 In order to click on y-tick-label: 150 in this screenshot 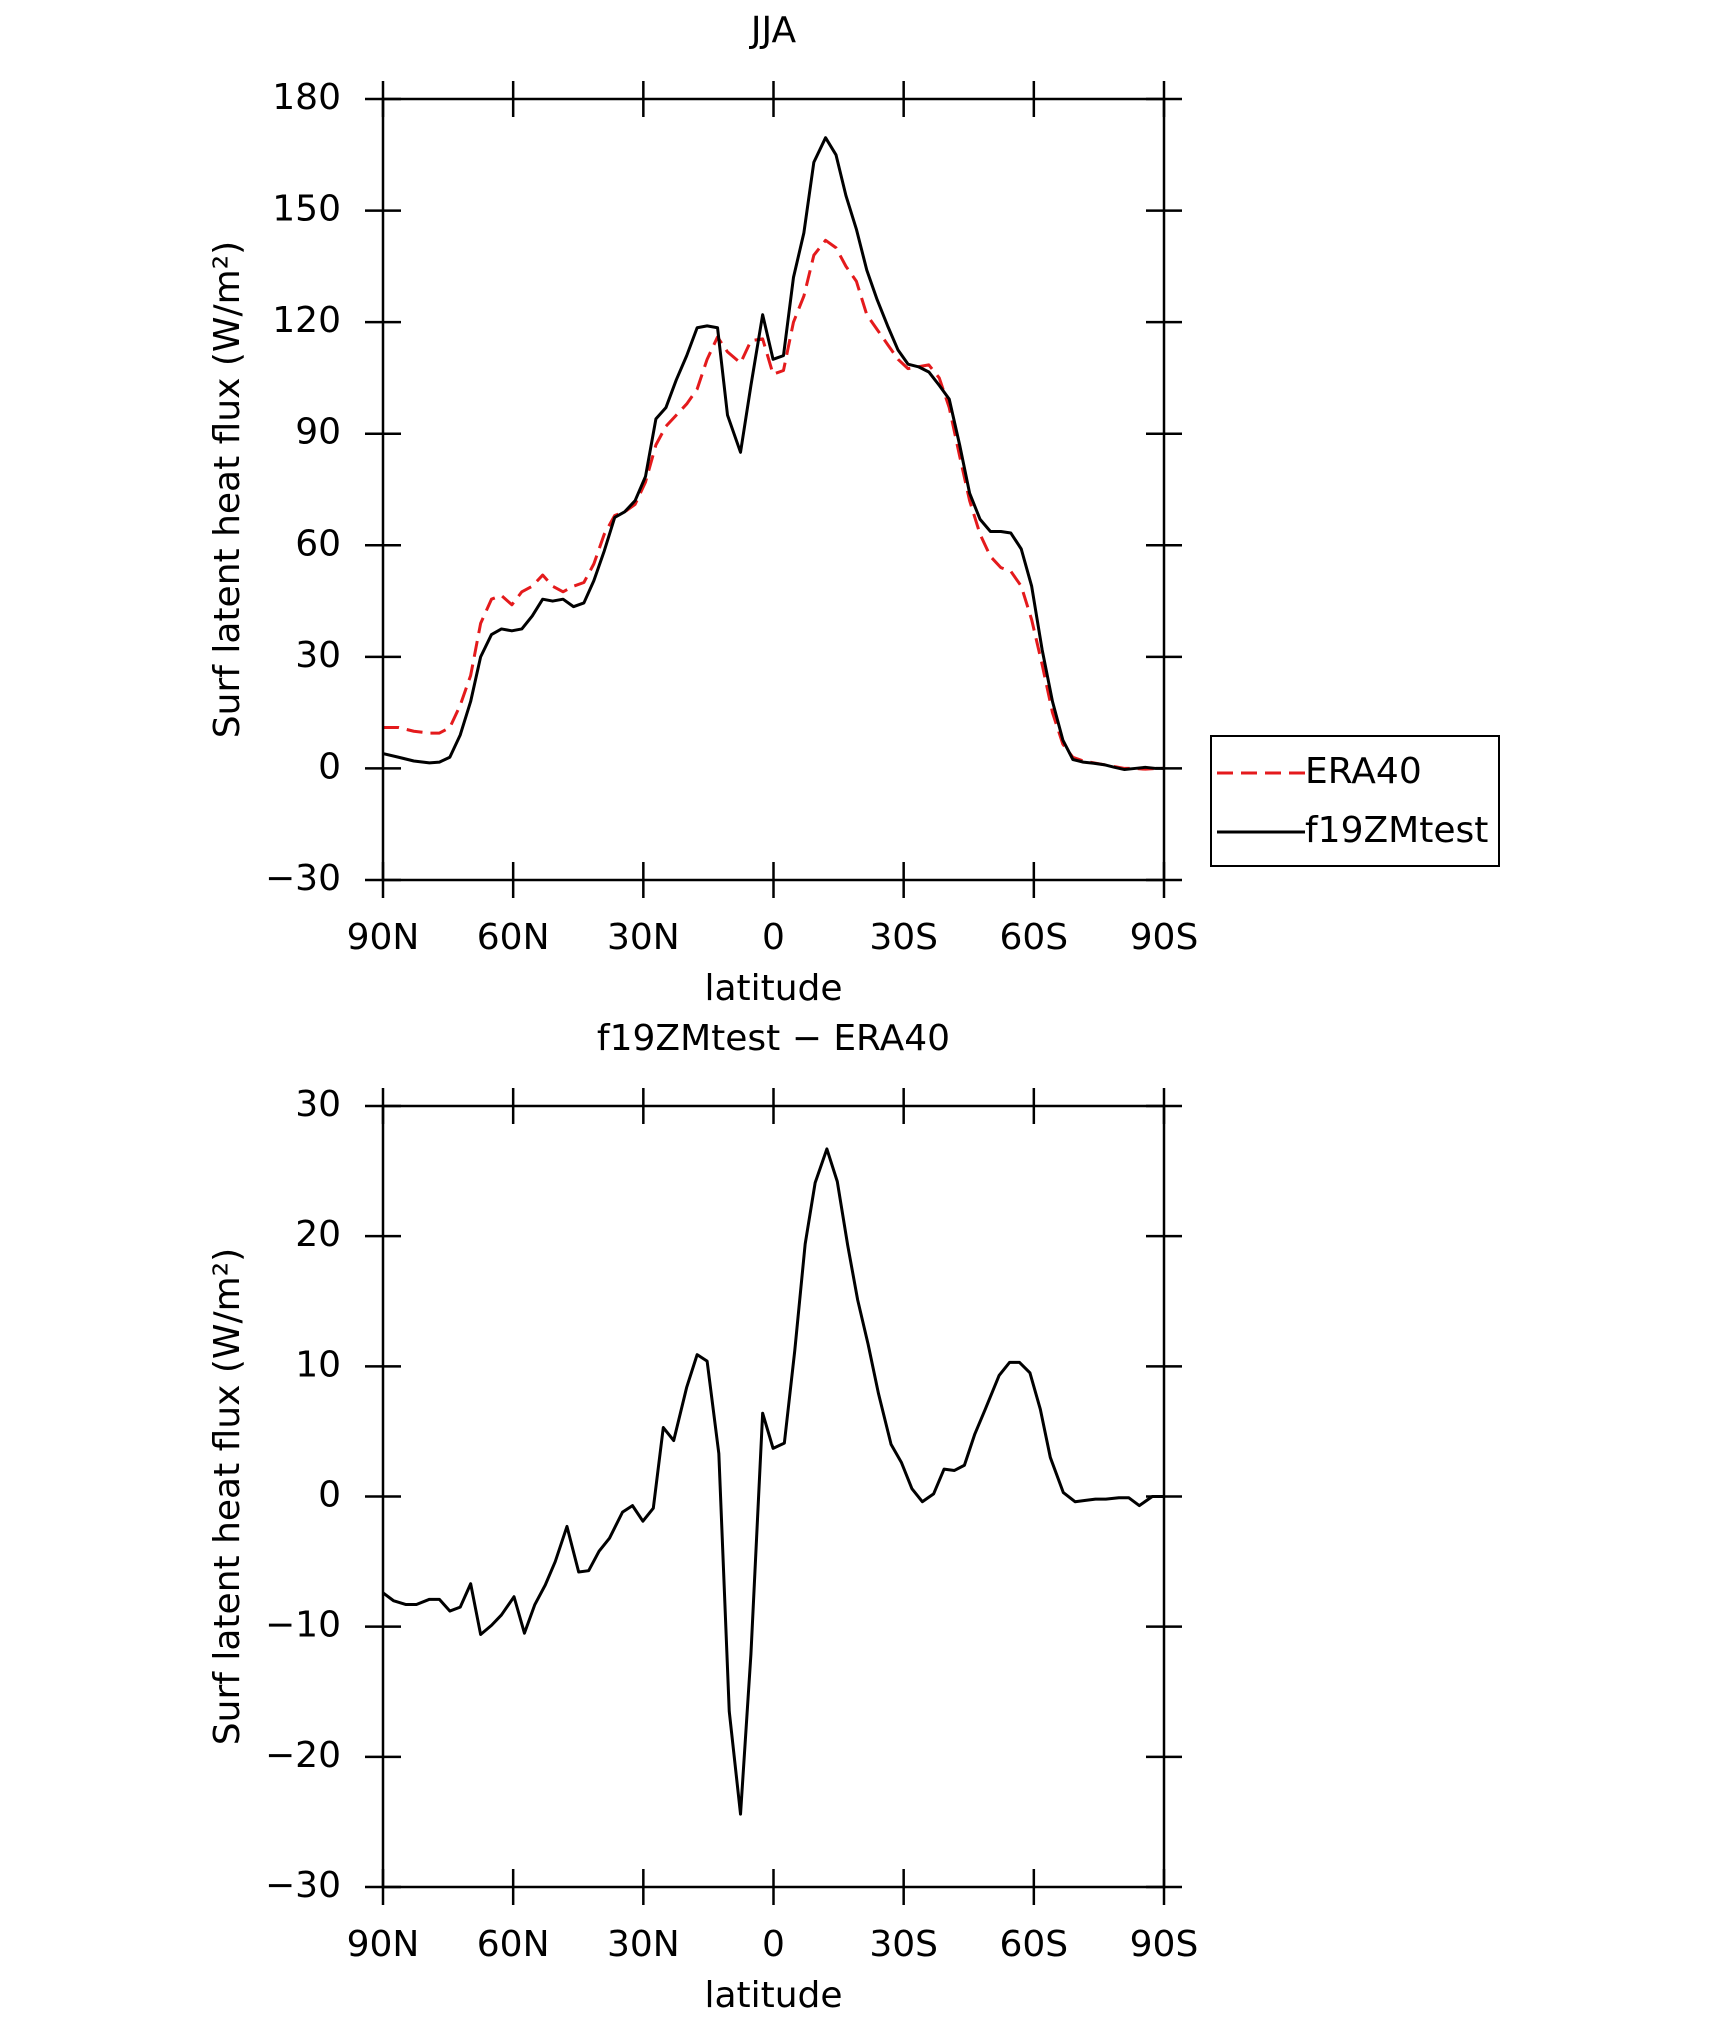, I will do `click(306, 209)`.